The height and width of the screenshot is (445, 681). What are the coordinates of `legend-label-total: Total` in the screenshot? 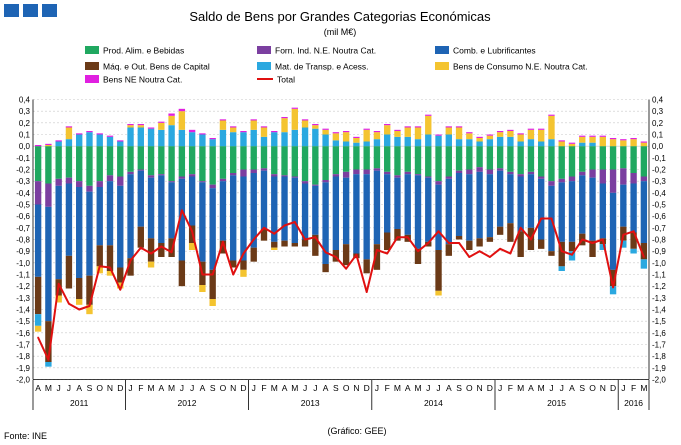 It's located at (286, 80).